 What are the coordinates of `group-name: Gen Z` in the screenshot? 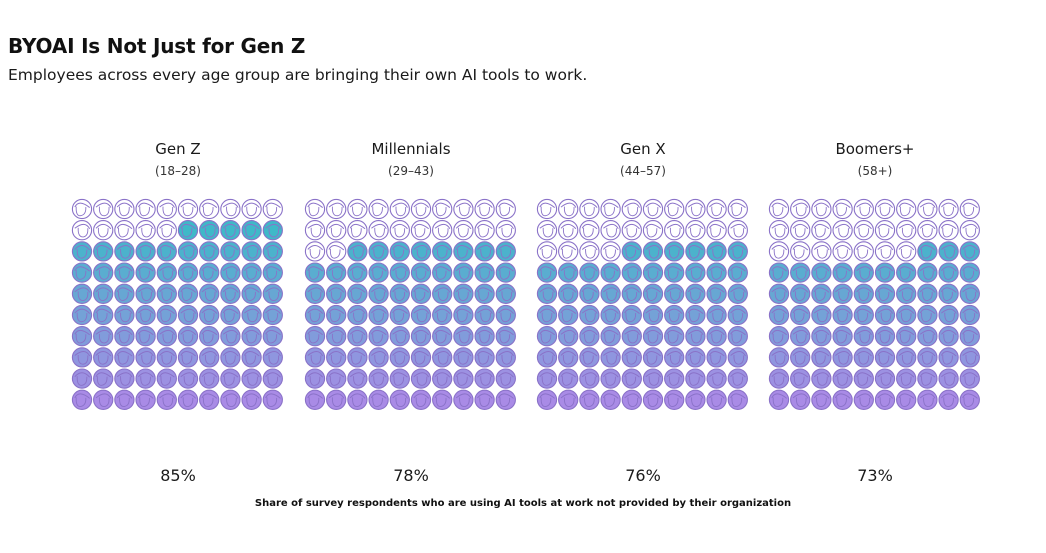 It's located at (178, 149).